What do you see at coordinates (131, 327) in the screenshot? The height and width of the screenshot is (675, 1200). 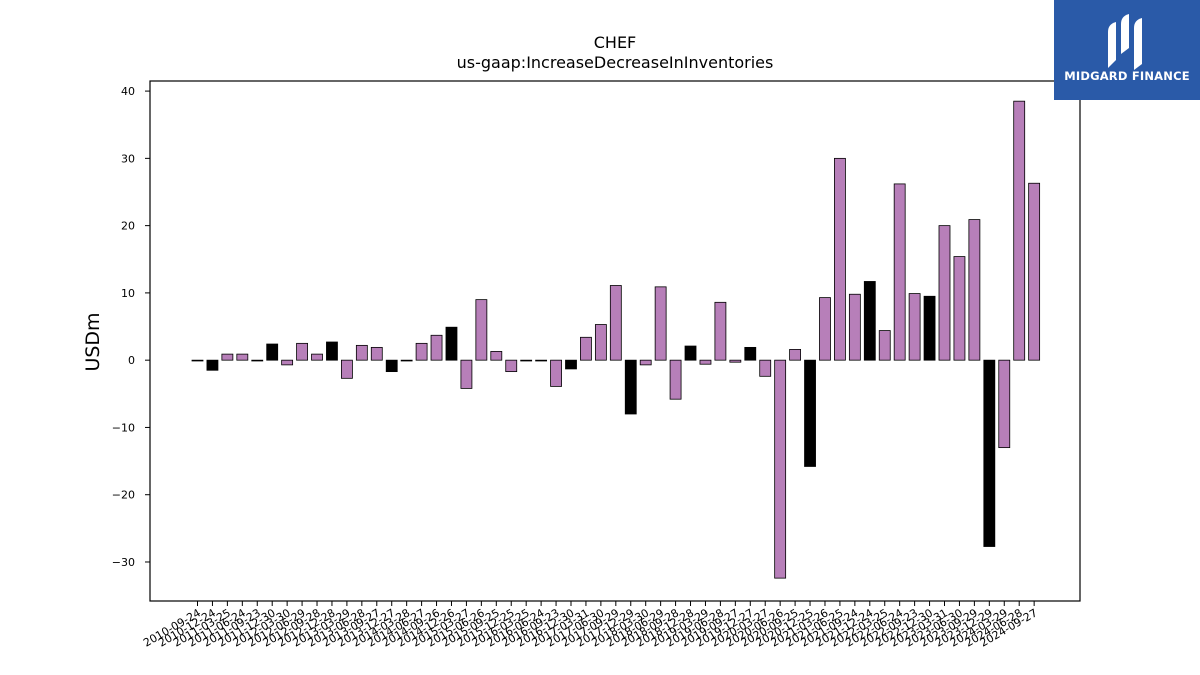 I see `y-axis: −30 −20 −10 0 10 20 30 40` at bounding box center [131, 327].